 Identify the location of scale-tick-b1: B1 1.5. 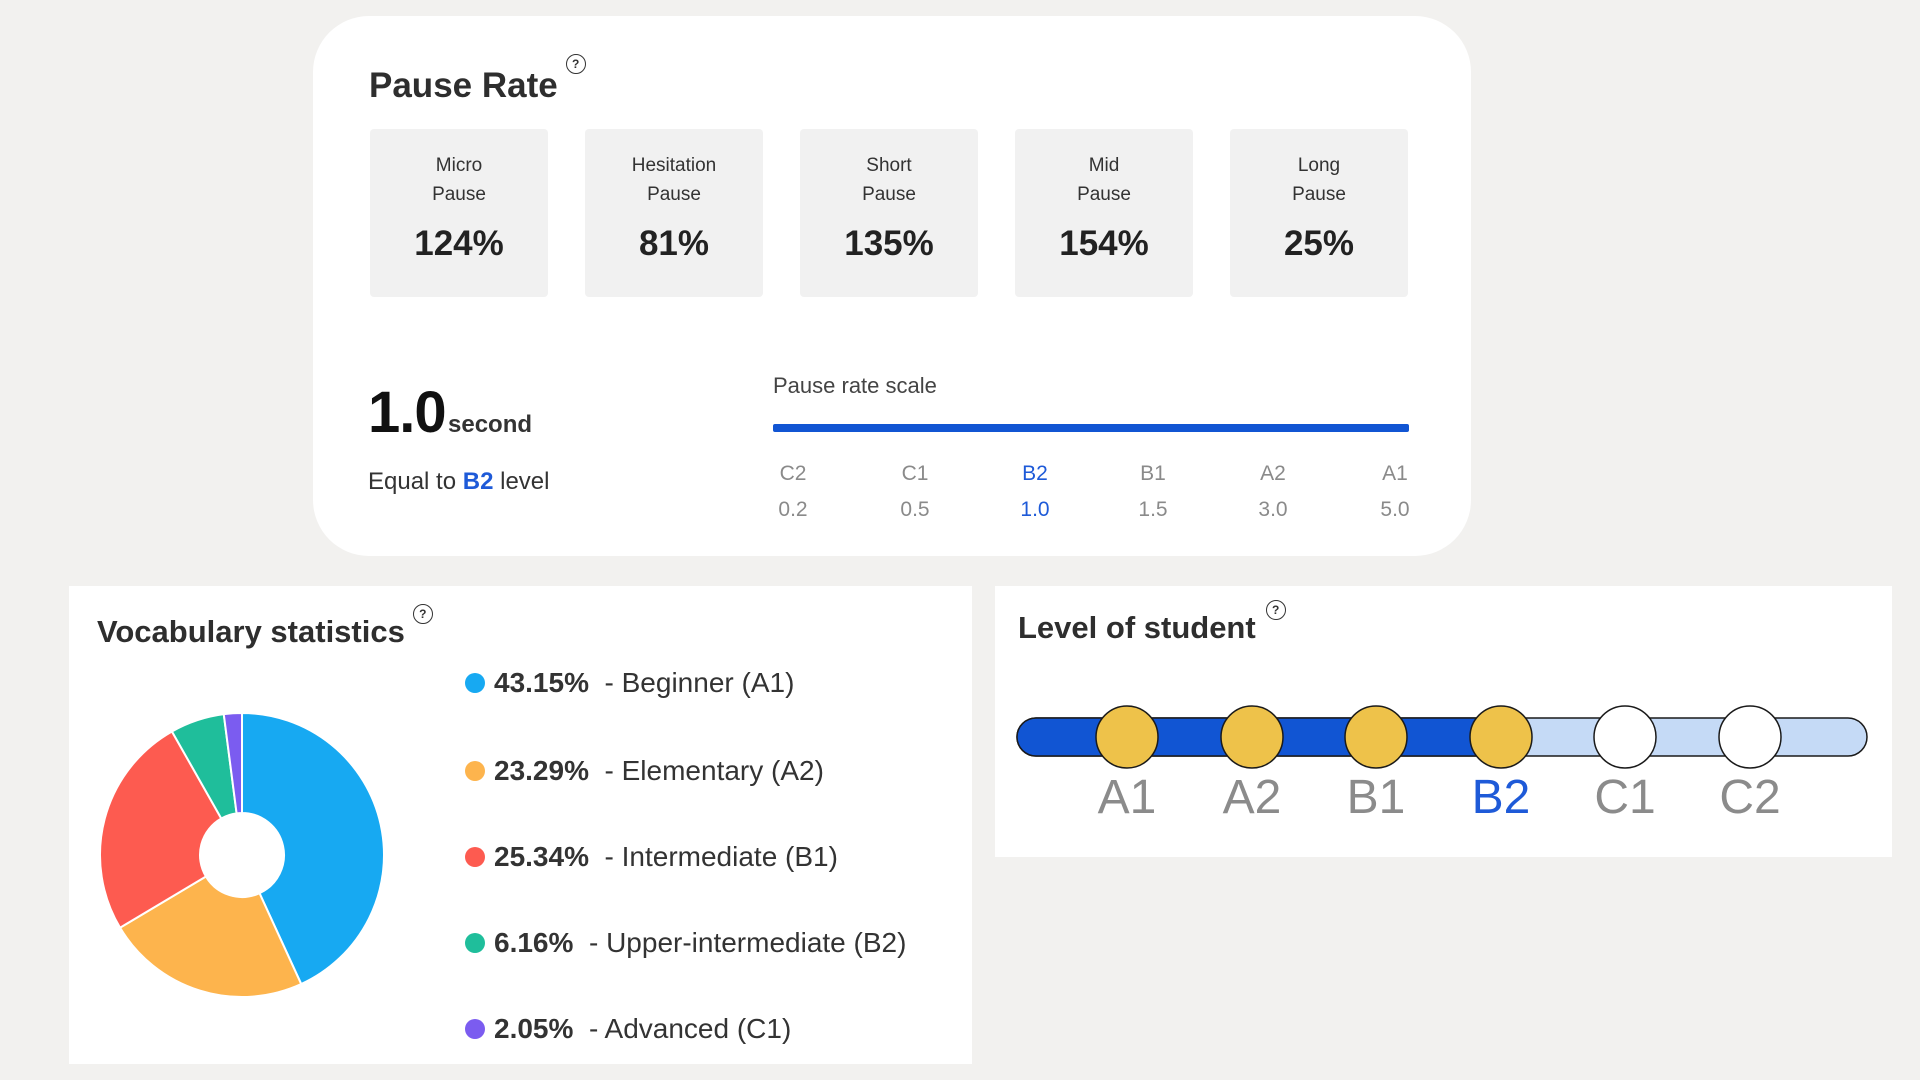
(1153, 492).